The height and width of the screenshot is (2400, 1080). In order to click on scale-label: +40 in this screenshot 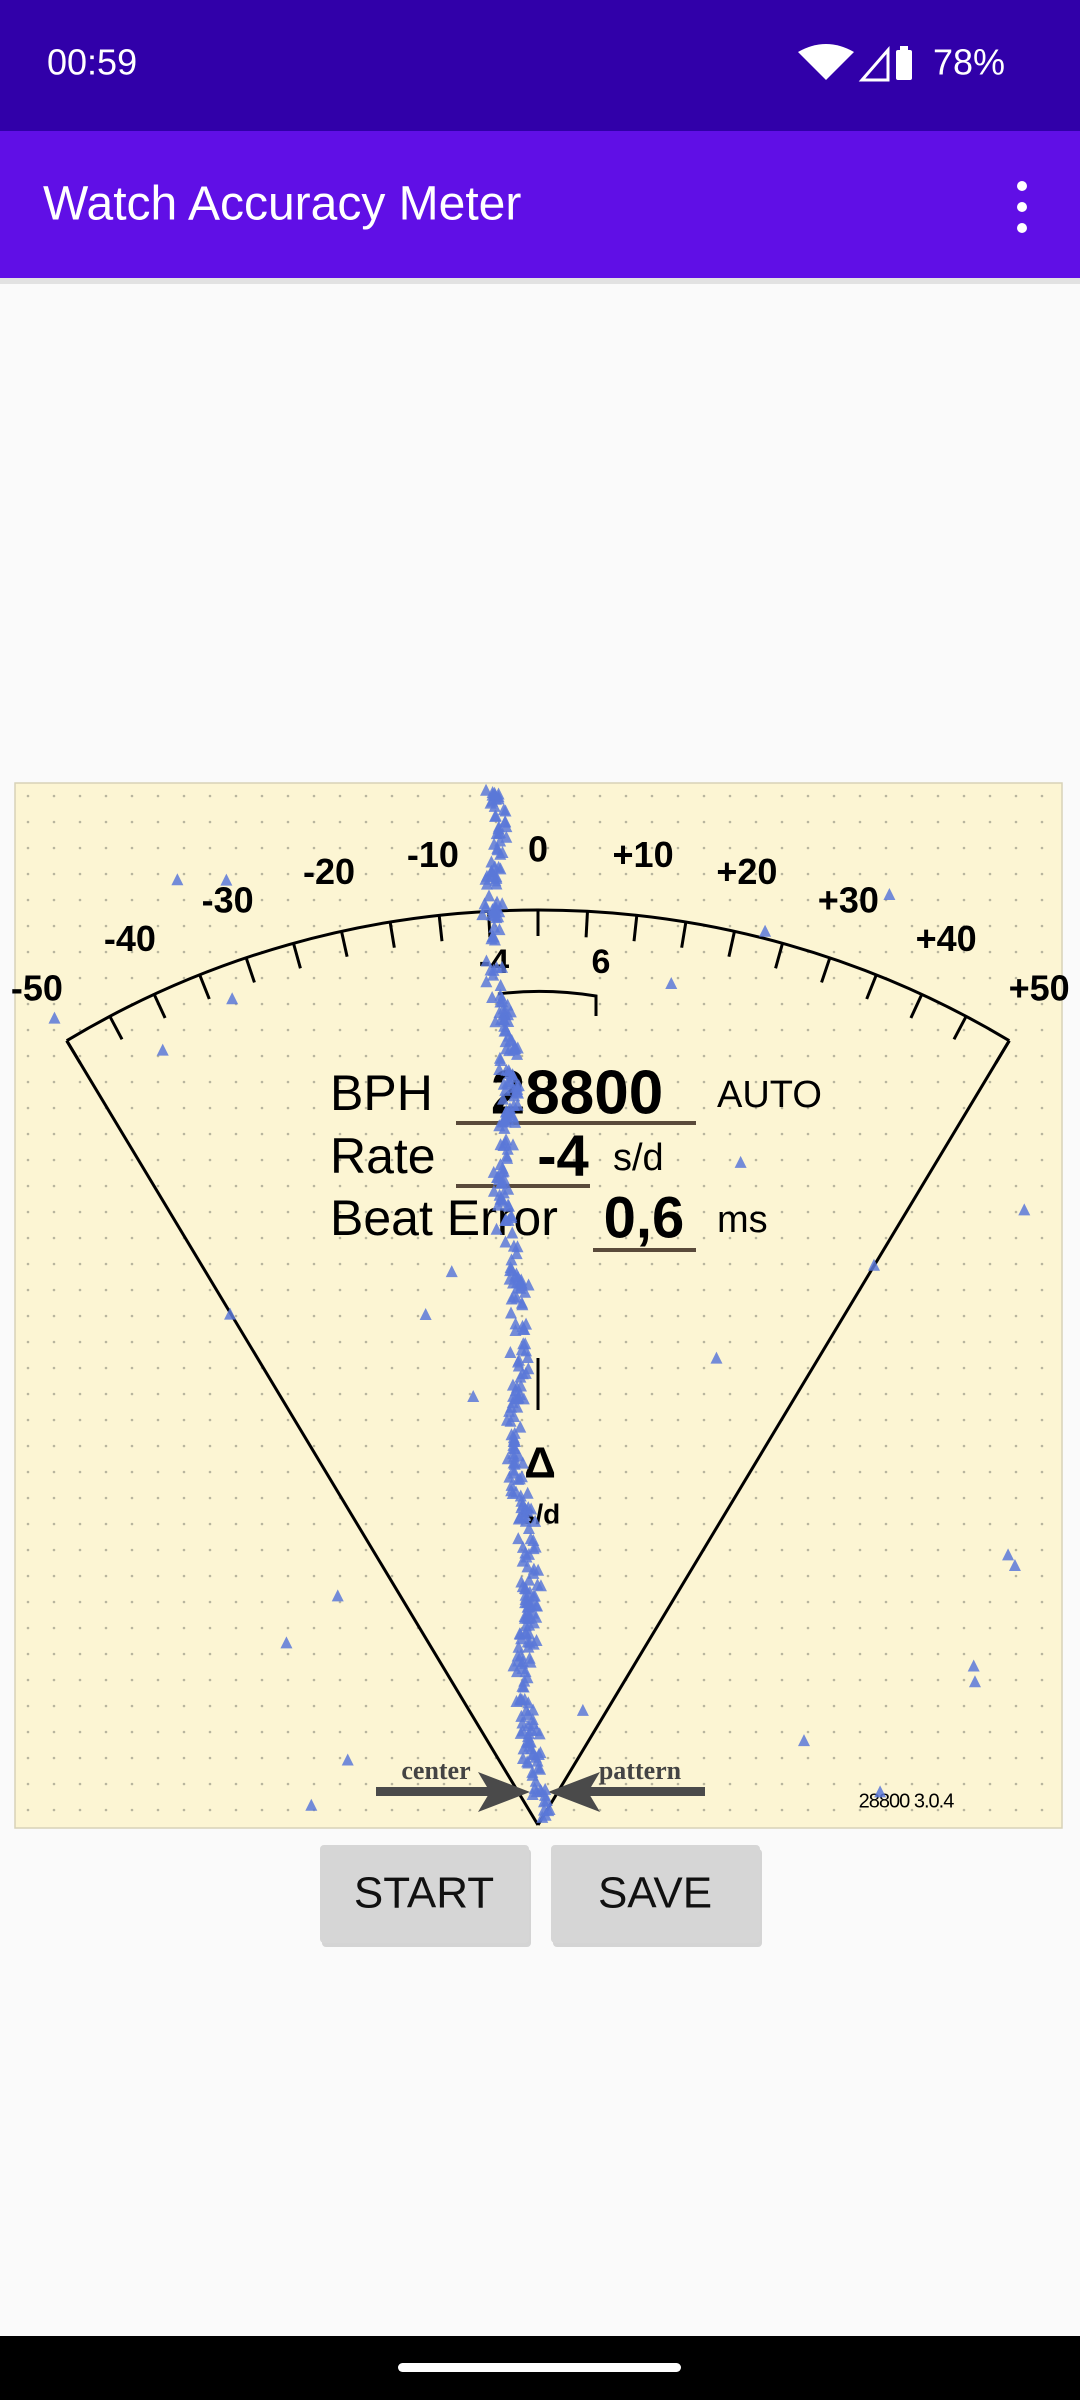, I will do `click(946, 938)`.